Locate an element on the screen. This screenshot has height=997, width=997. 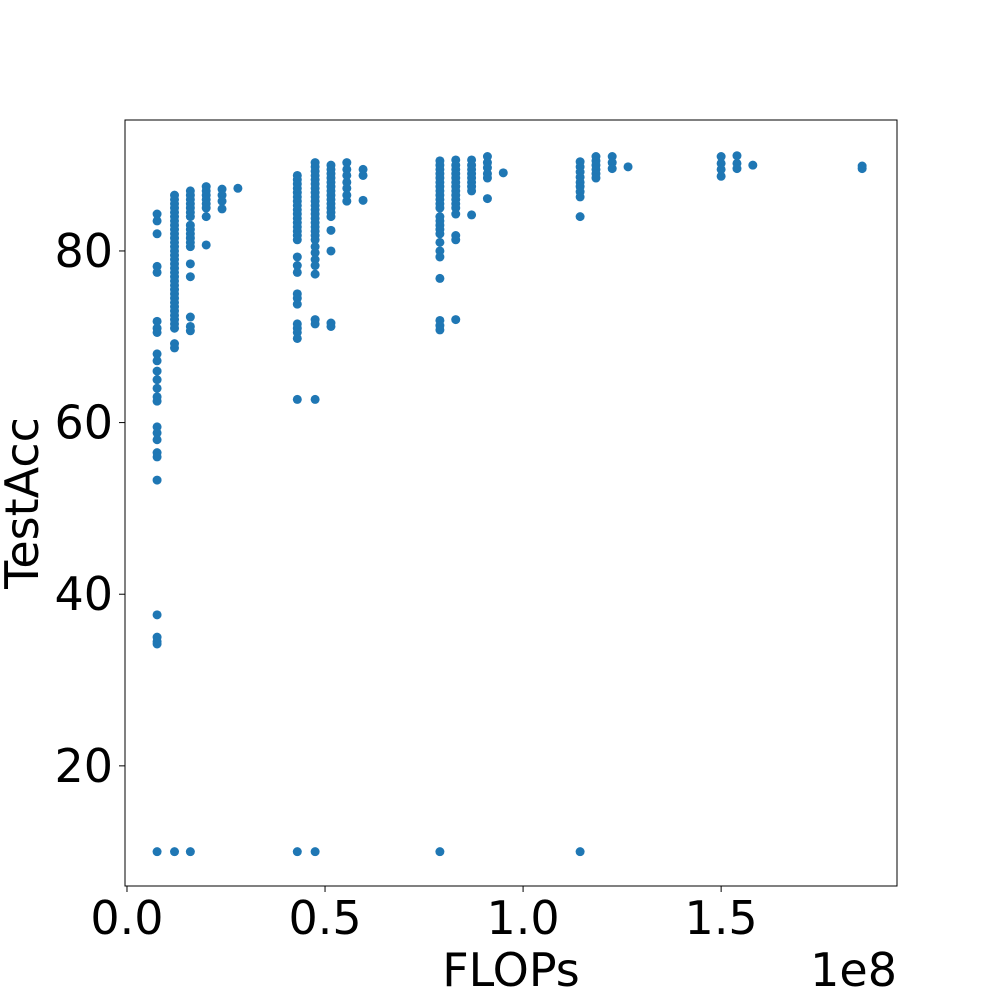
y-tick-label: 80 is located at coordinates (83, 251).